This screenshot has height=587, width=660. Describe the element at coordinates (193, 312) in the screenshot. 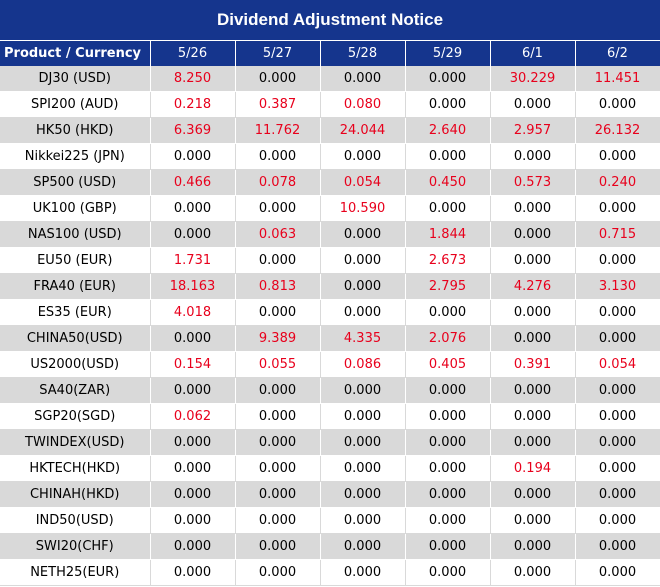

I see `dividend-value-cell: 4.018` at that location.